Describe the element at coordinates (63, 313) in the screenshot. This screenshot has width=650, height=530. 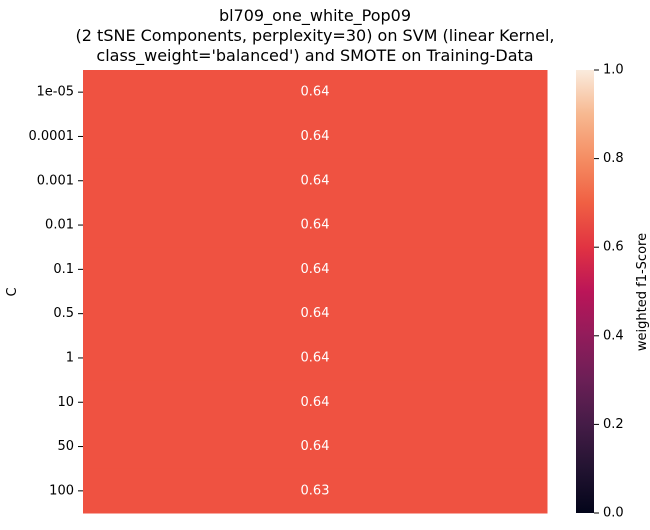
I see `y-tick-label: 0.5` at that location.